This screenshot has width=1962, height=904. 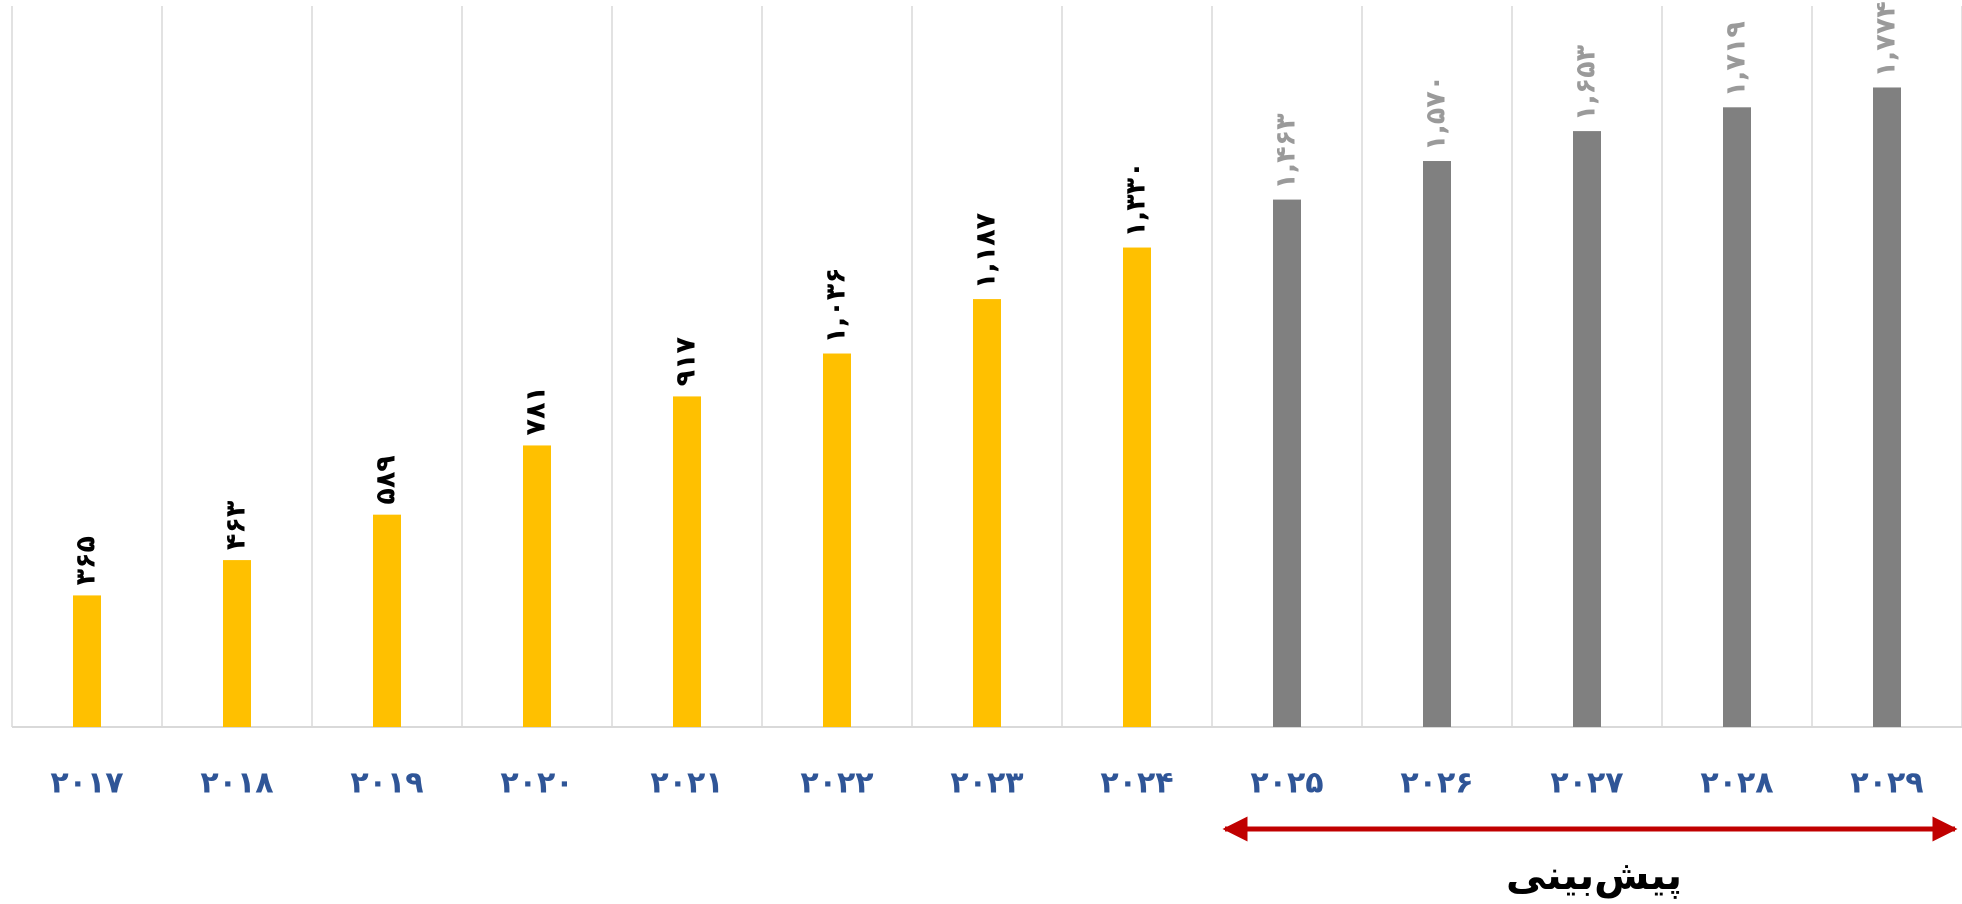 What do you see at coordinates (1286, 151) in the screenshot?
I see `data-label: ۱,۴۶۳` at bounding box center [1286, 151].